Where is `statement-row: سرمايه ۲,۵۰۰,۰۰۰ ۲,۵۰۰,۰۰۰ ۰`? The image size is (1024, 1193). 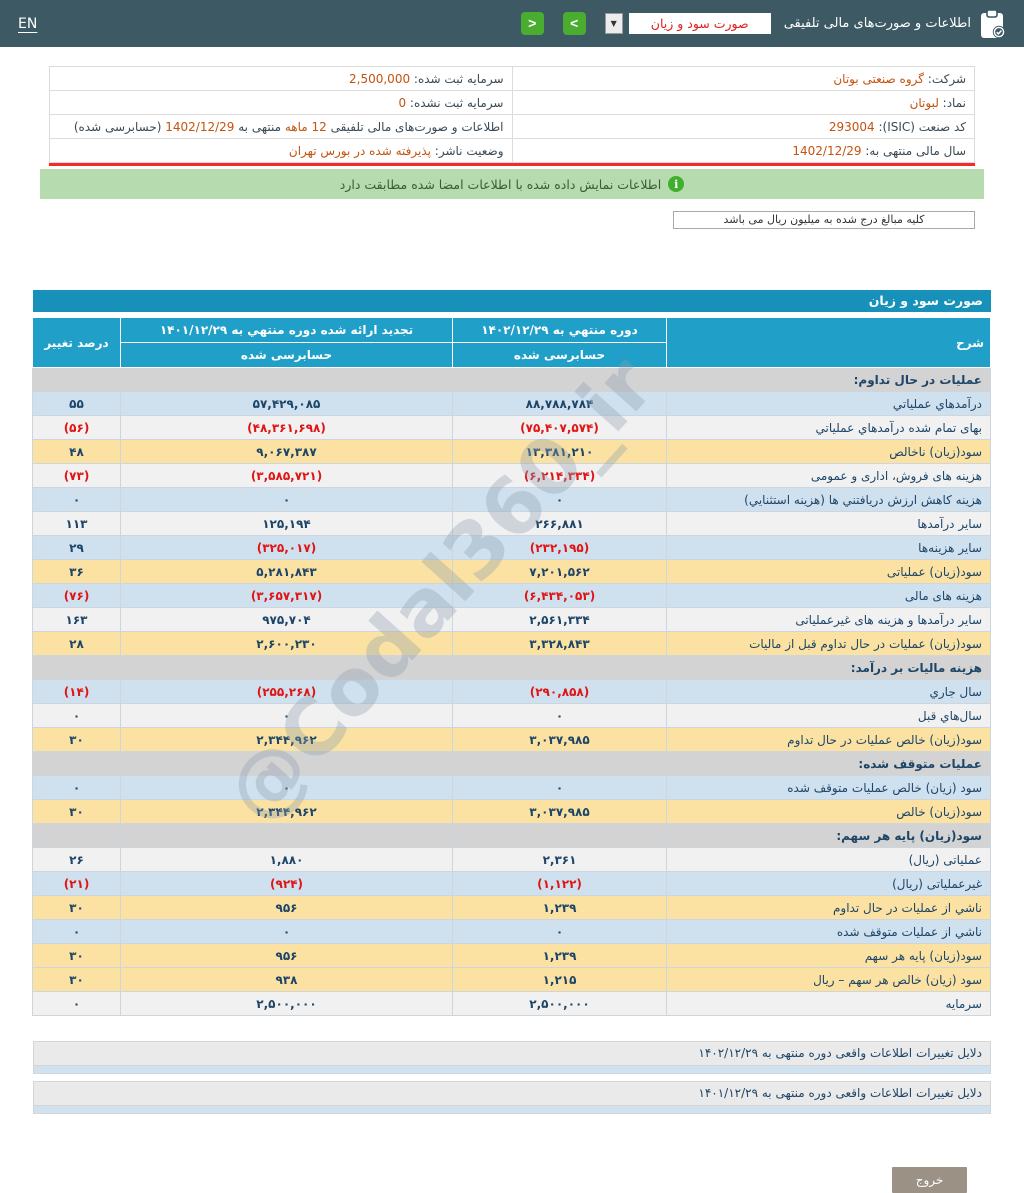 statement-row: سرمايه ۲,۵۰۰,۰۰۰ ۲,۵۰۰,۰۰۰ ۰ is located at coordinates (511, 1003).